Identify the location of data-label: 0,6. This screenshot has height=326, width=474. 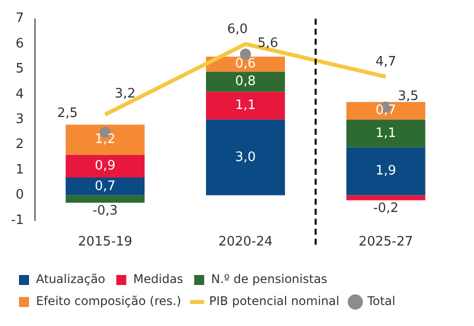
(245, 64).